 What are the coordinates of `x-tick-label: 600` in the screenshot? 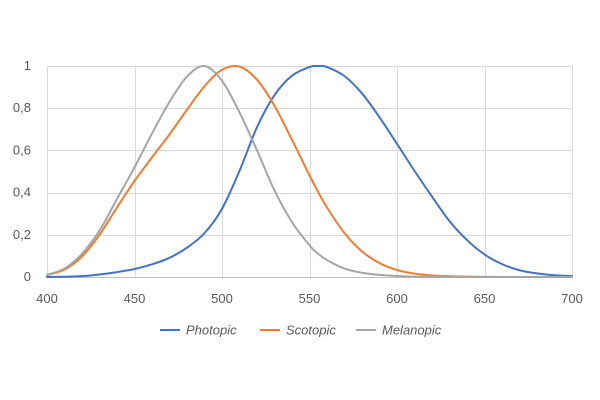 It's located at (397, 298).